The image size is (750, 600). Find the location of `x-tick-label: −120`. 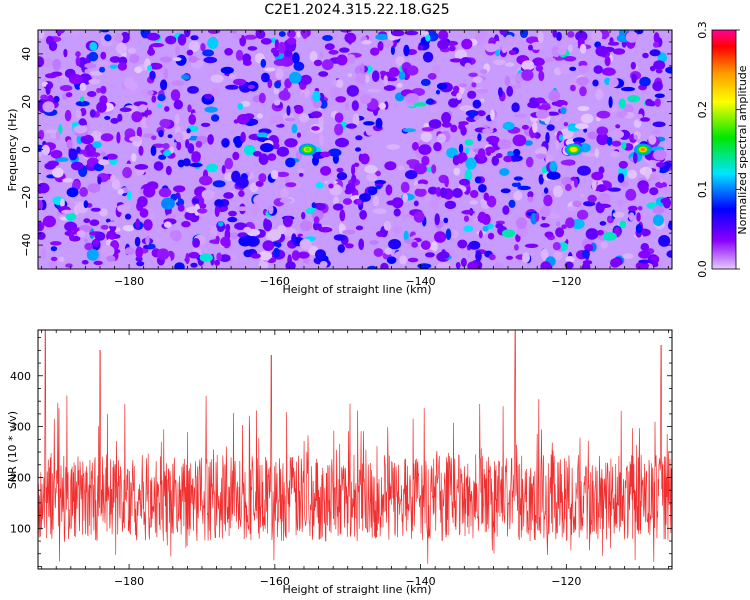

x-tick-label: −120 is located at coordinates (566, 581).